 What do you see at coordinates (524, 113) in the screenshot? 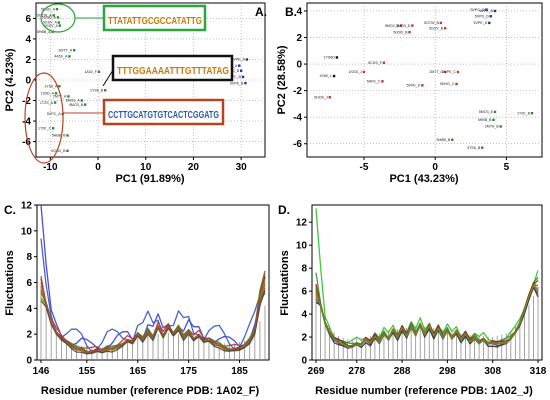
I see `panel-b-point-label: 1T2K_B` at bounding box center [524, 113].